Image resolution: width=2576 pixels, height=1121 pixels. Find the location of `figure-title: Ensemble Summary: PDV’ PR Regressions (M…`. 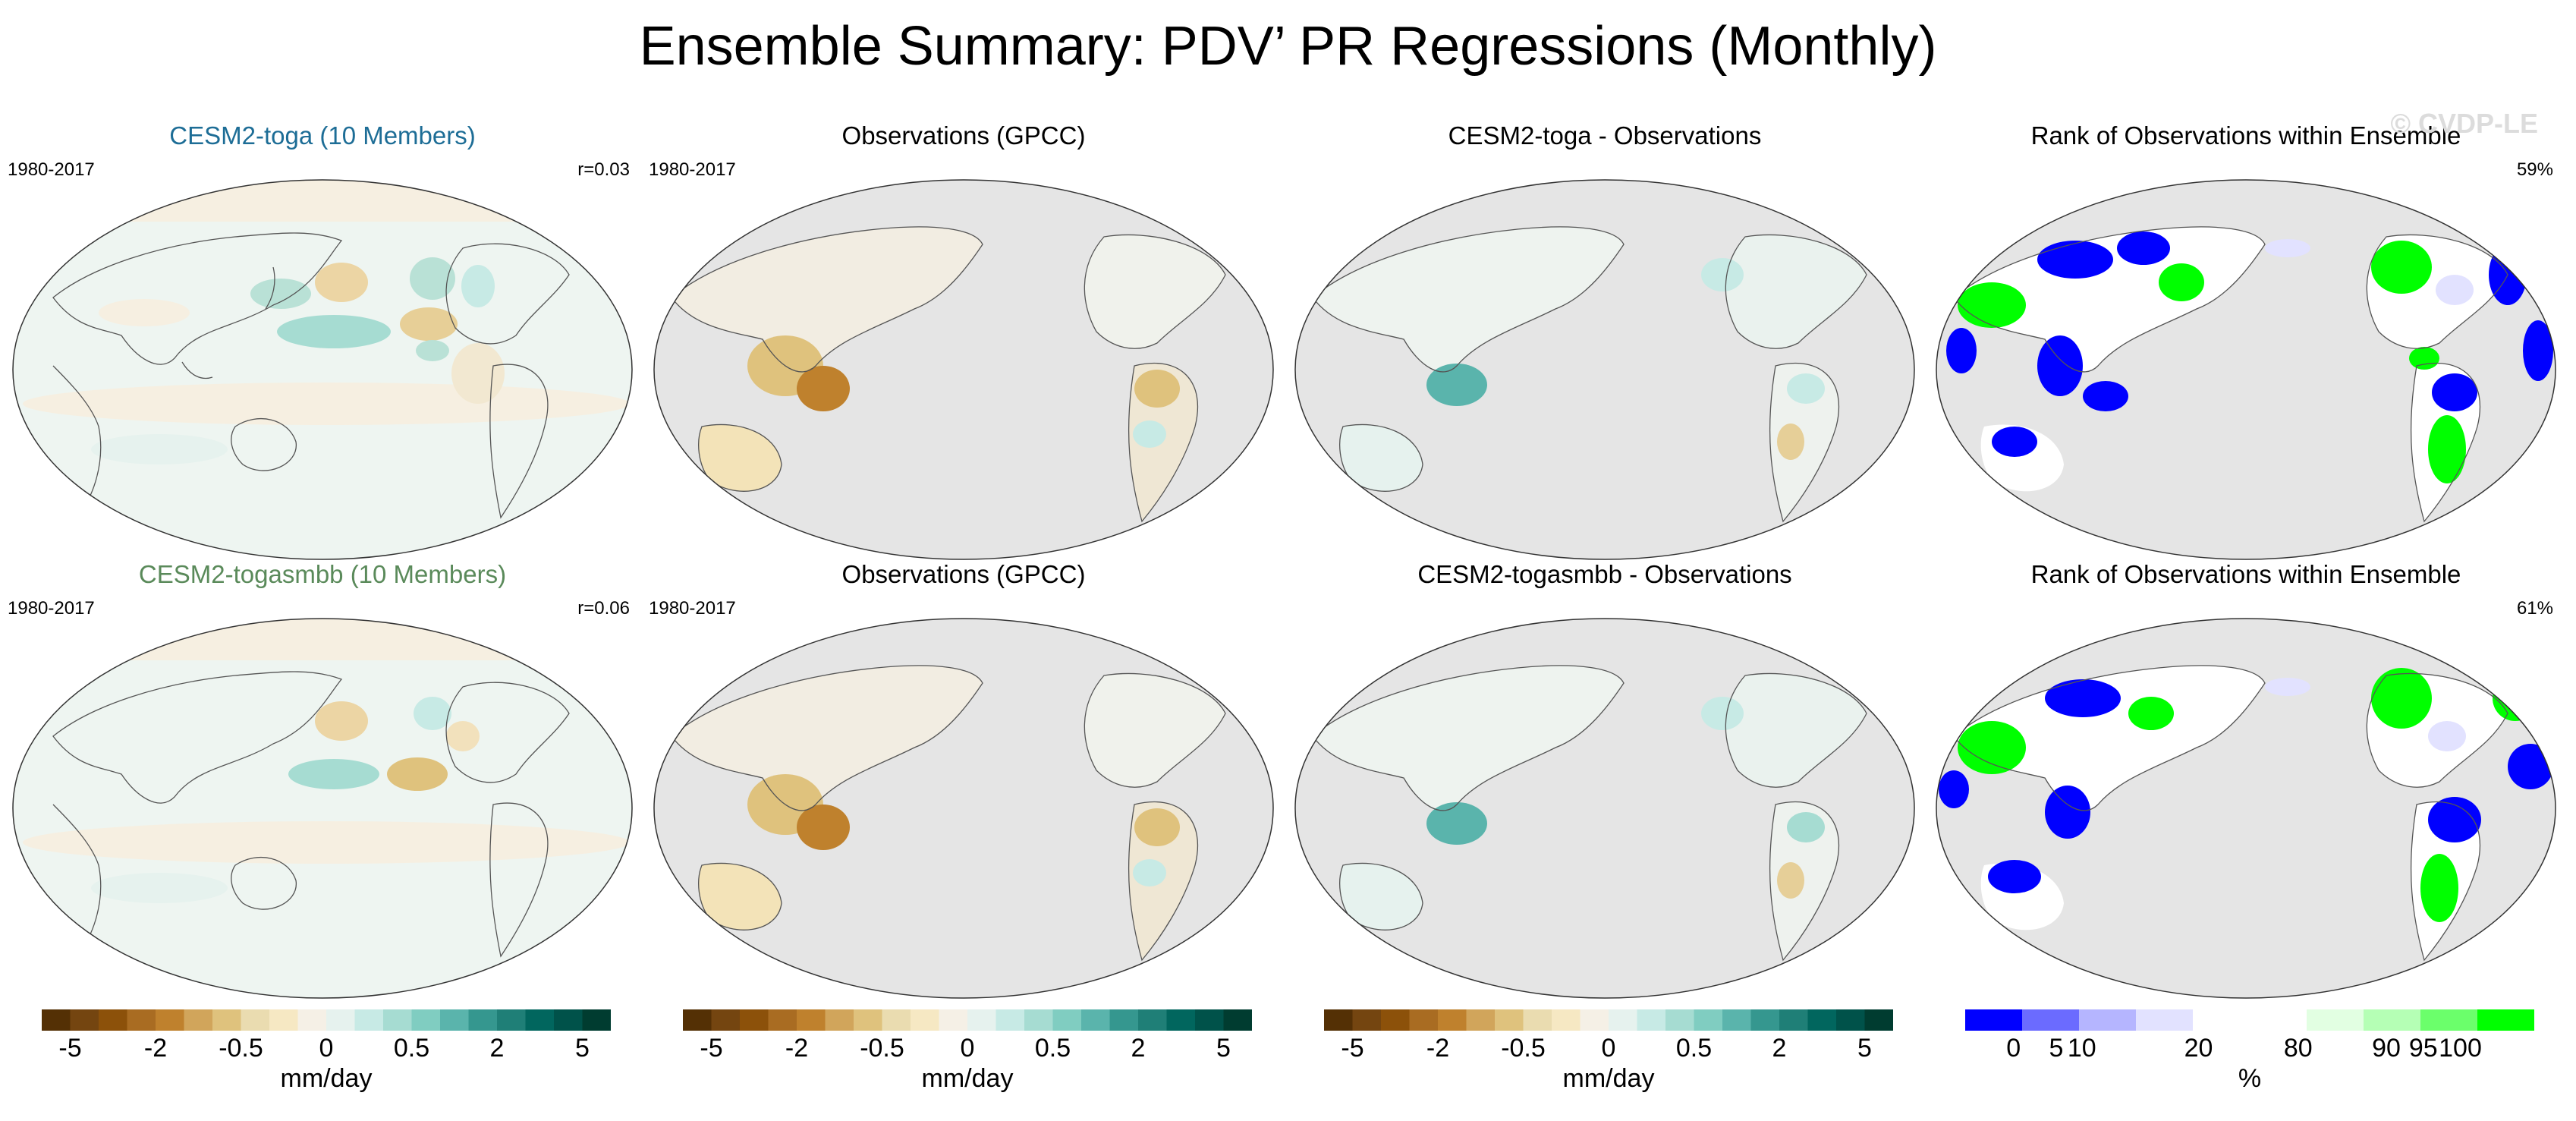

figure-title: Ensemble Summary: PDV’ PR Regressions (M… is located at coordinates (1288, 46).